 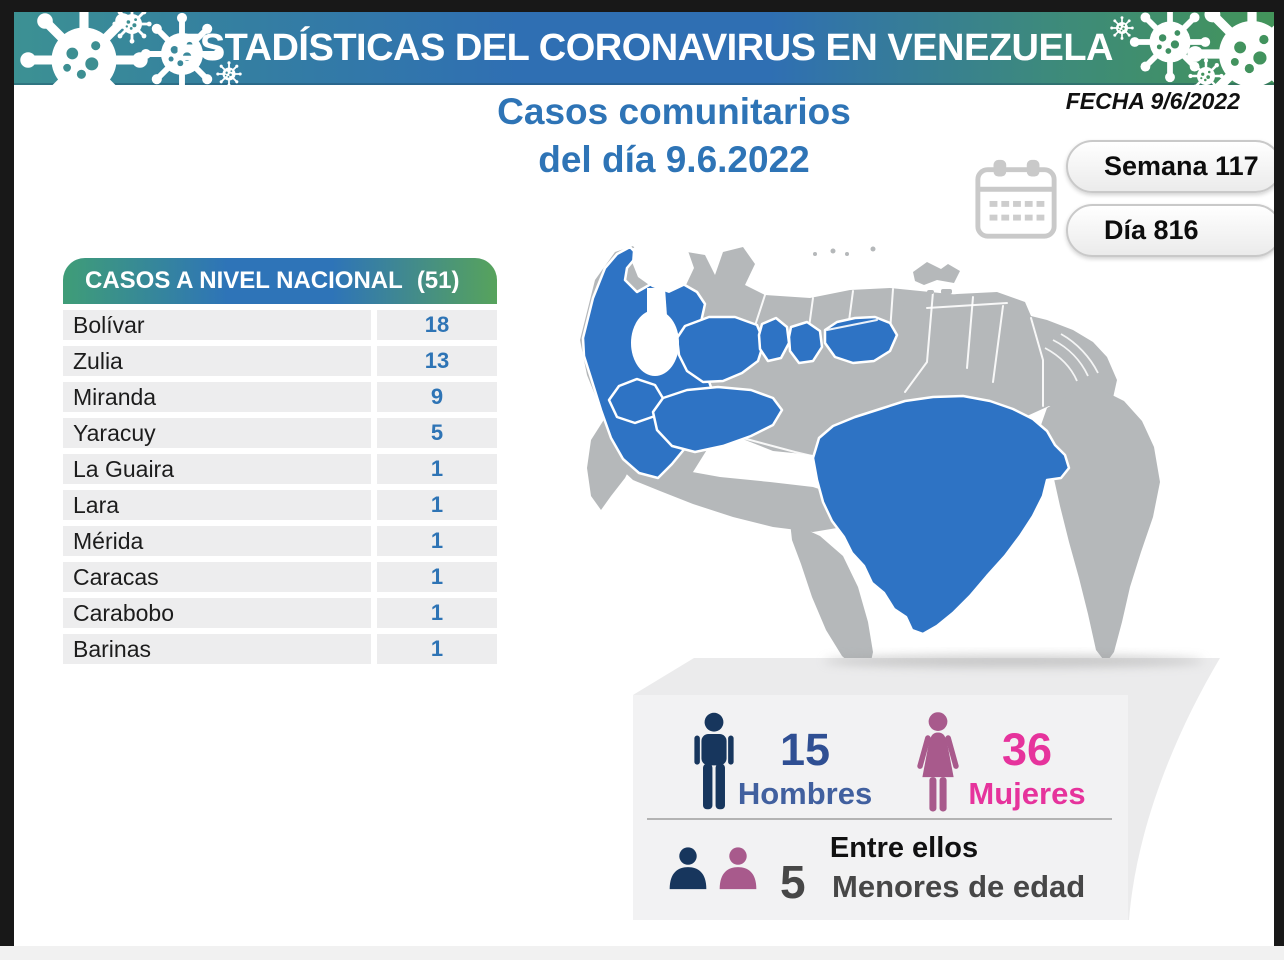 I want to click on state-name: La Guaira, so click(x=217, y=469).